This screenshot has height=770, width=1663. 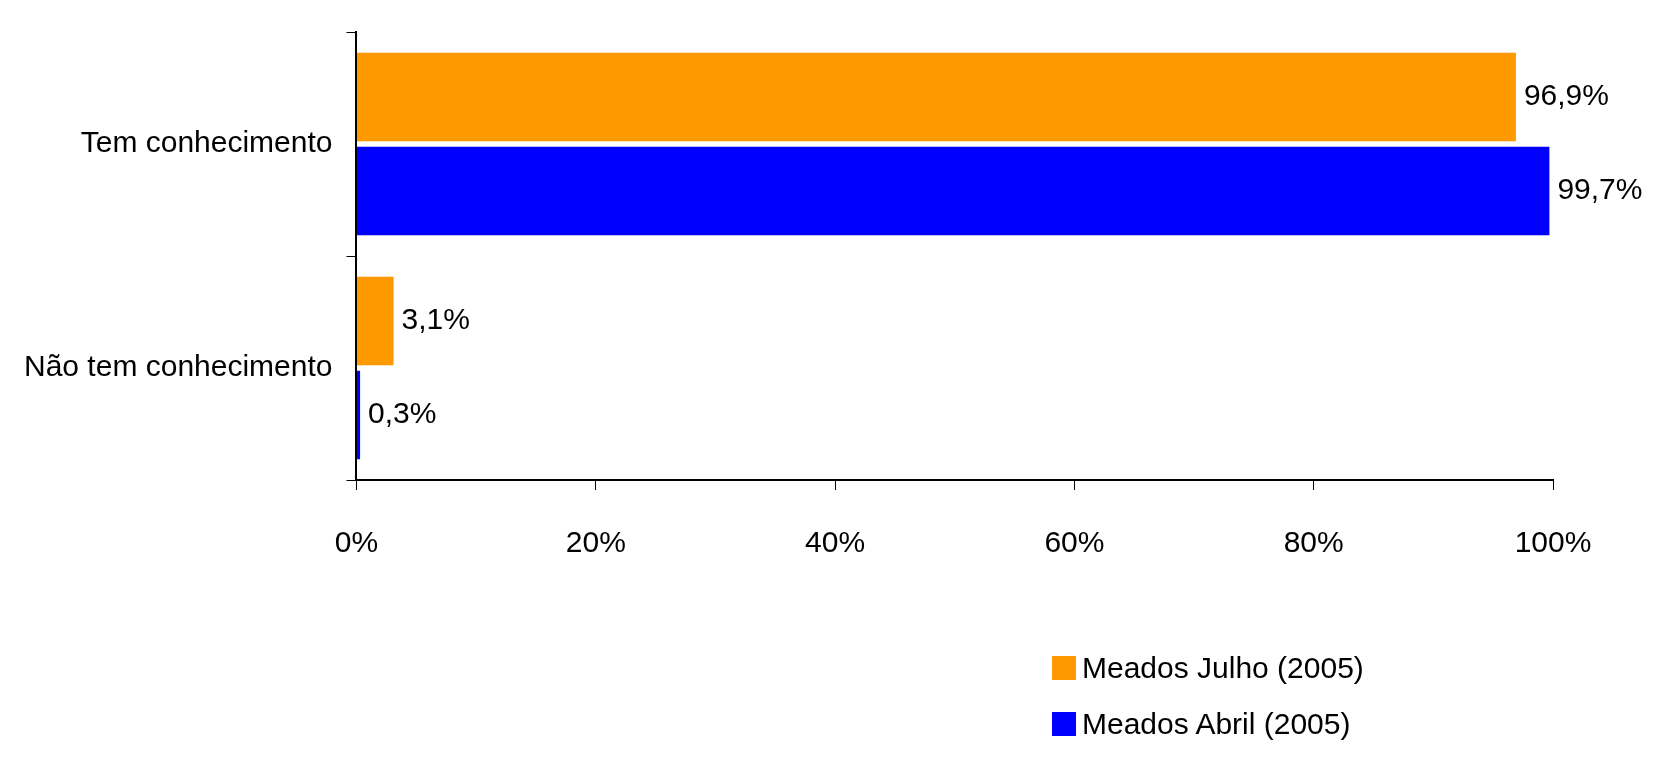 What do you see at coordinates (356, 542) in the screenshot?
I see `x-tick-label: 0%` at bounding box center [356, 542].